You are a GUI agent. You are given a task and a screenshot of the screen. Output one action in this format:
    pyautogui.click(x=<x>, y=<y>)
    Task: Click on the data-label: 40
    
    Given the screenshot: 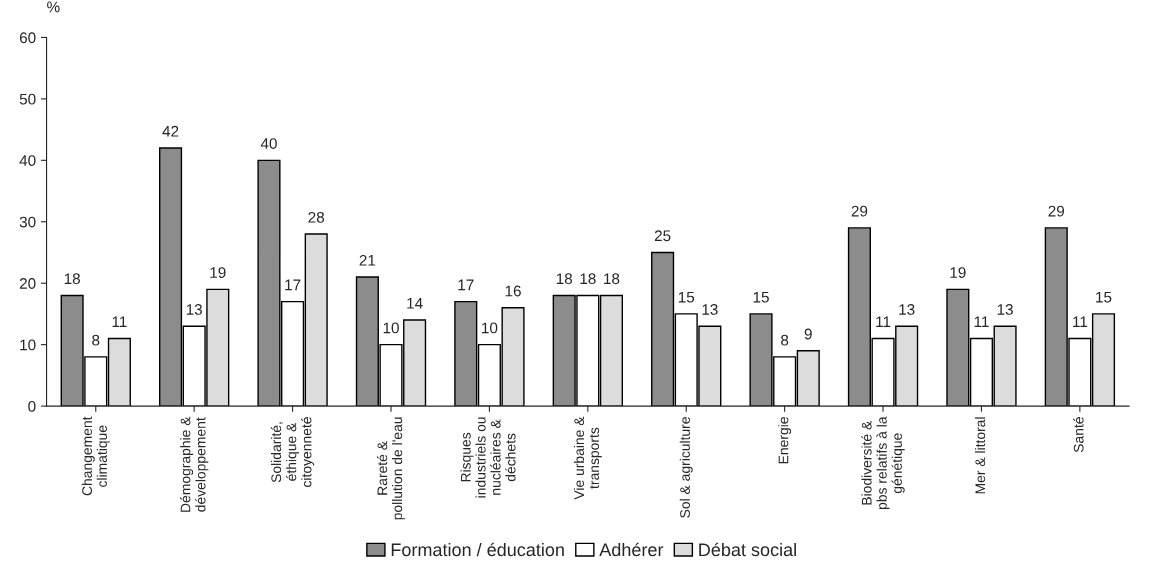 What is the action you would take?
    pyautogui.click(x=268, y=143)
    